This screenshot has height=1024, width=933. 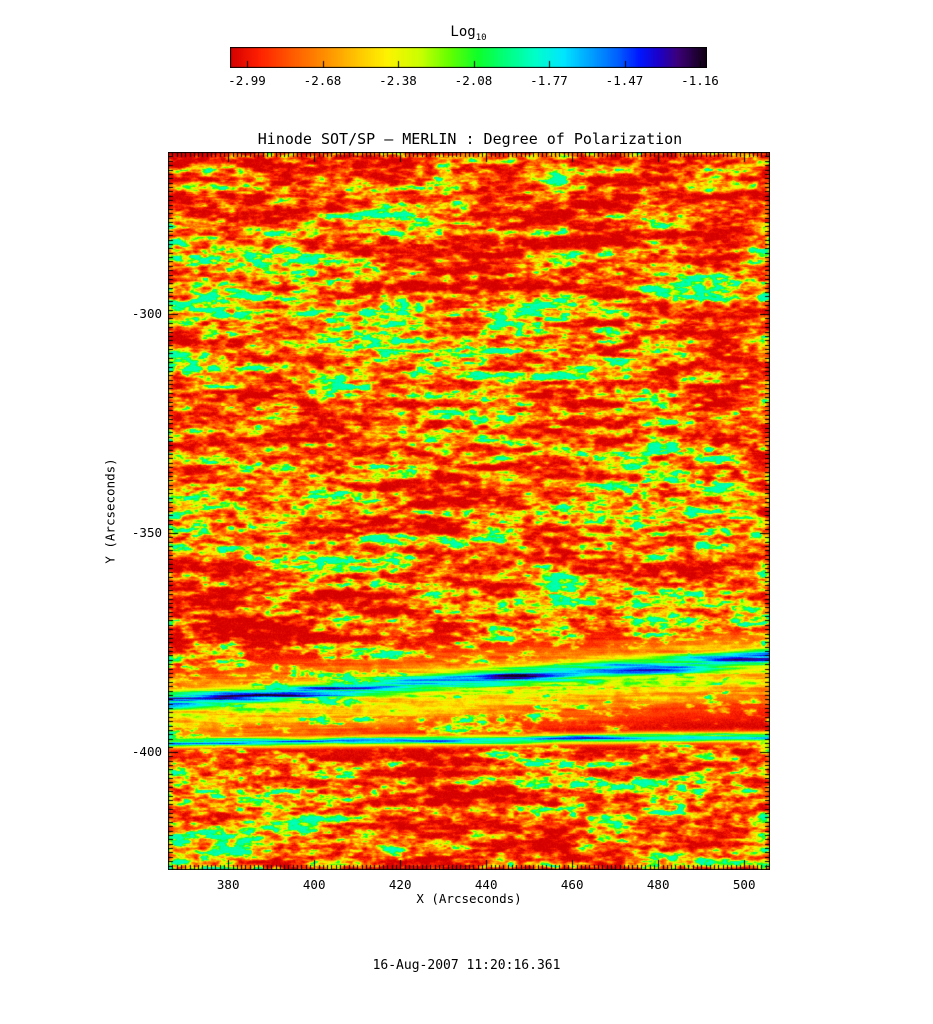 What do you see at coordinates (398, 80) in the screenshot?
I see `colorbar-tick-label: -2.38` at bounding box center [398, 80].